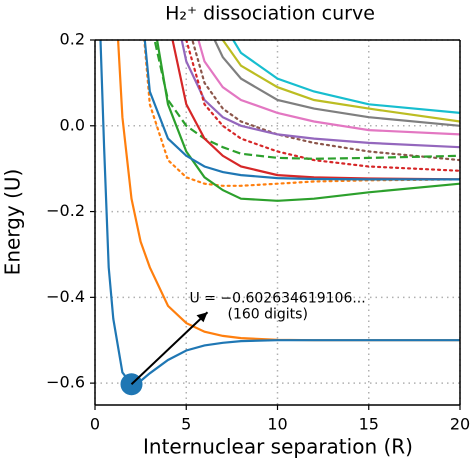  What do you see at coordinates (72, 39) in the screenshot?
I see `y-tick-label: 0.2` at bounding box center [72, 39].